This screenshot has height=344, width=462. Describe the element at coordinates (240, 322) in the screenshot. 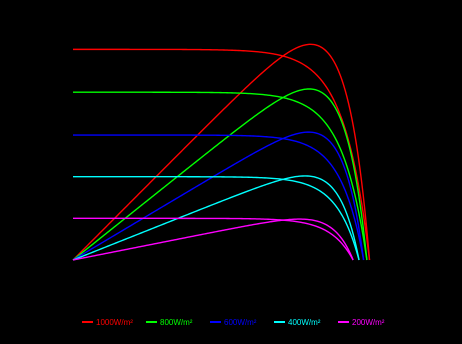

I see `legend-label: 600W/m²` at that location.